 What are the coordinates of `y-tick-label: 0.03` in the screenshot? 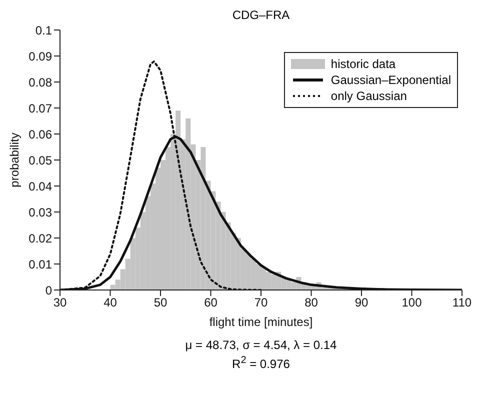 It's located at (40, 212).